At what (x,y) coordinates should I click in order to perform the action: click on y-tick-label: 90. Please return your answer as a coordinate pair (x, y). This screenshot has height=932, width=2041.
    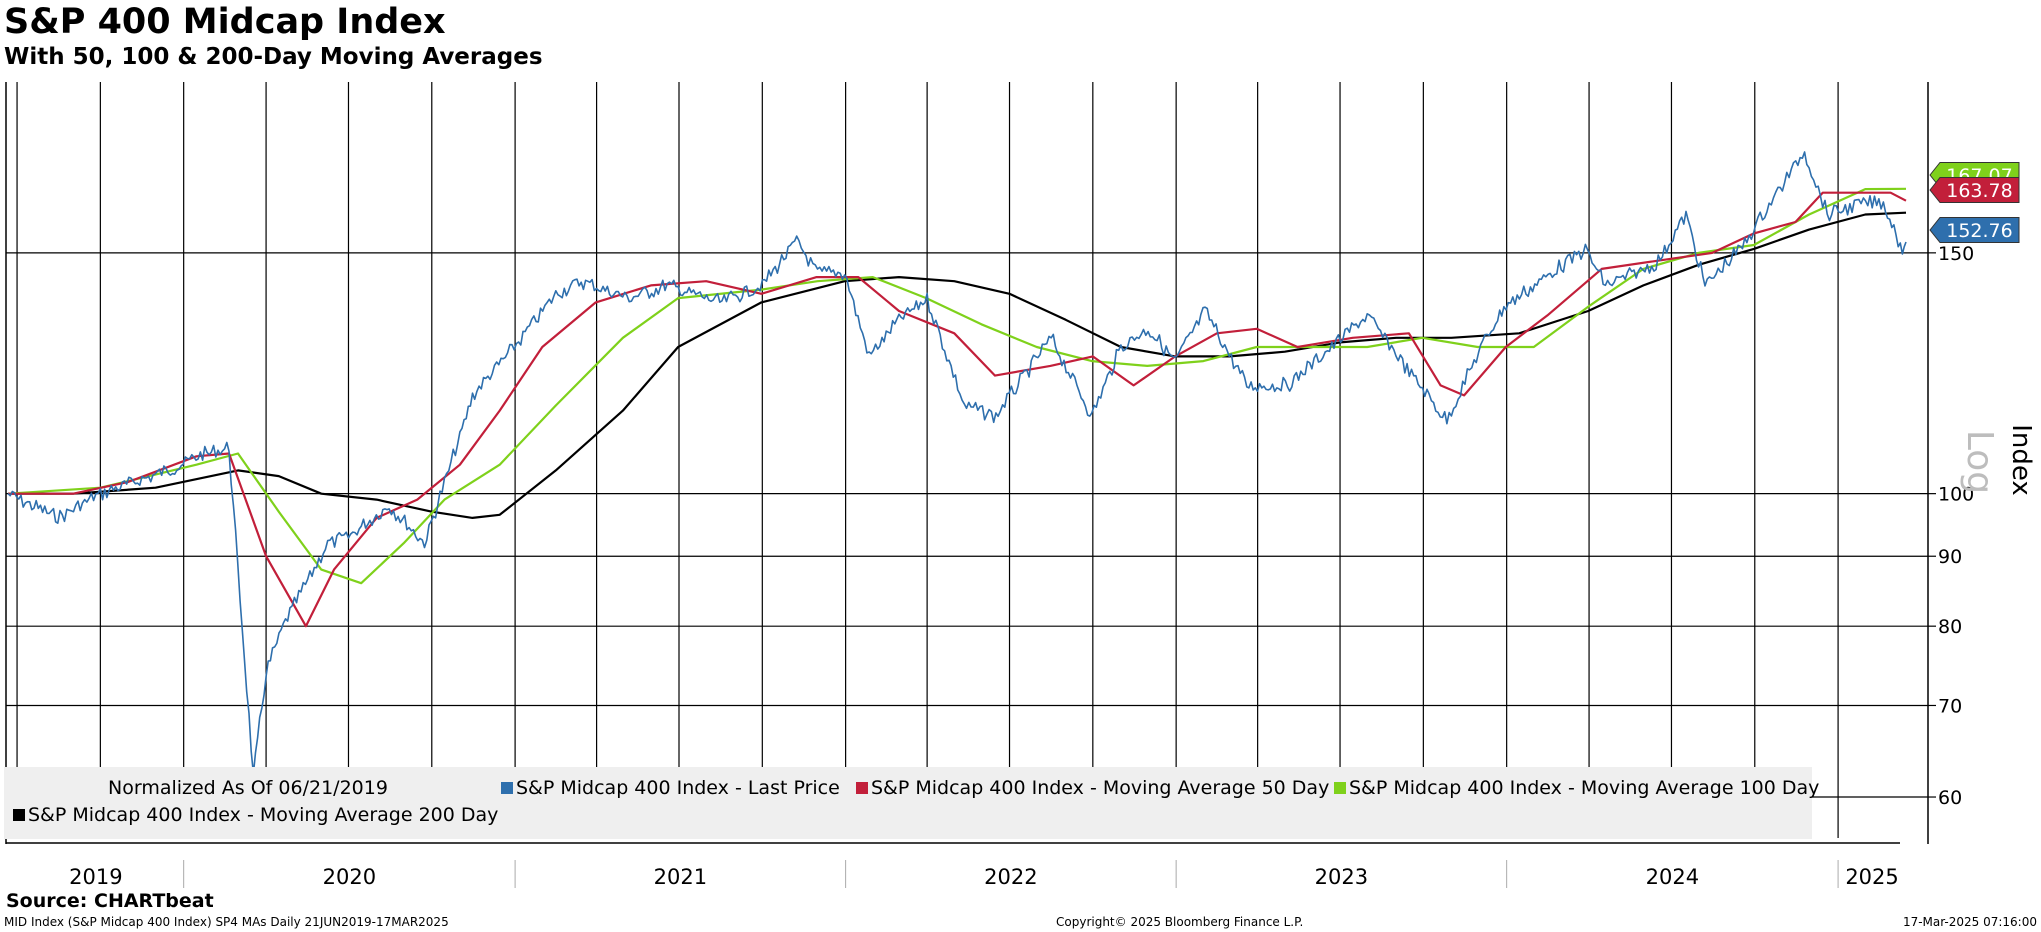
    Looking at the image, I should click on (1950, 557).